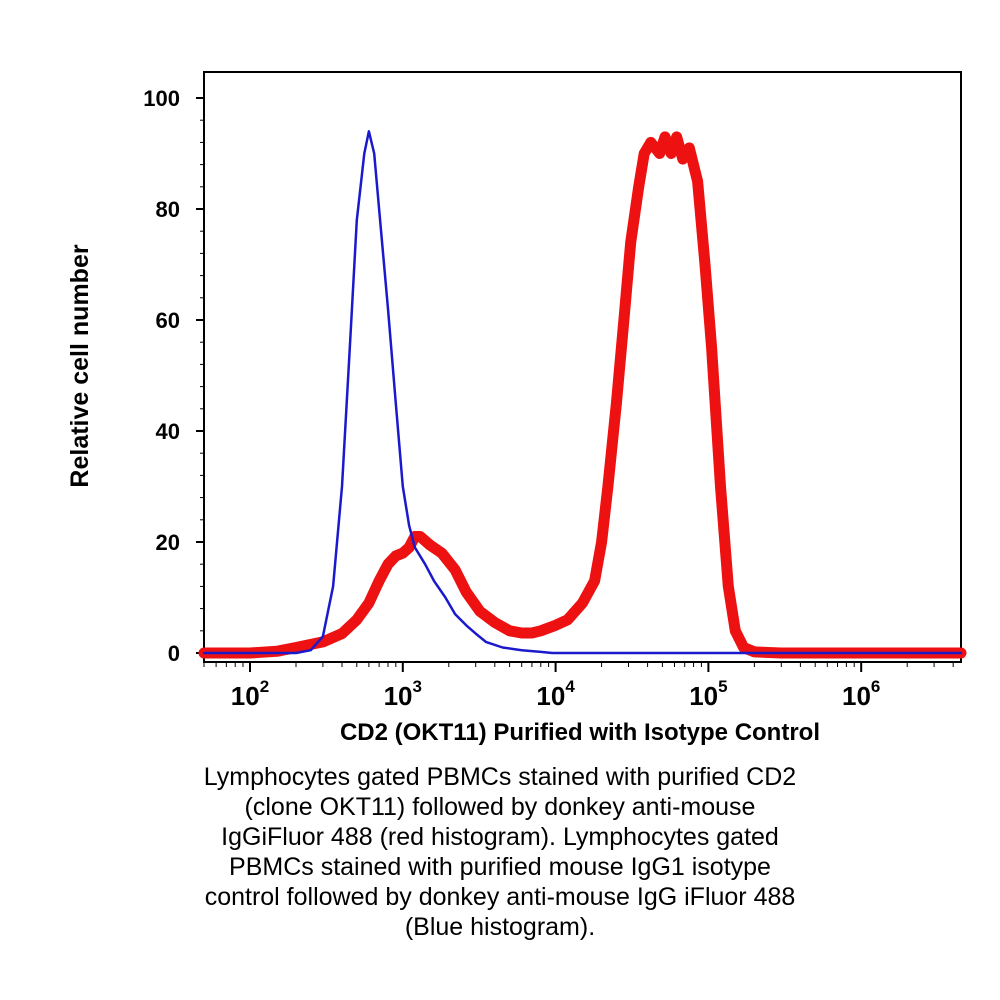 This screenshot has height=1000, width=1000. What do you see at coordinates (500, 927) in the screenshot?
I see `caption-line: (Blue histogram).` at bounding box center [500, 927].